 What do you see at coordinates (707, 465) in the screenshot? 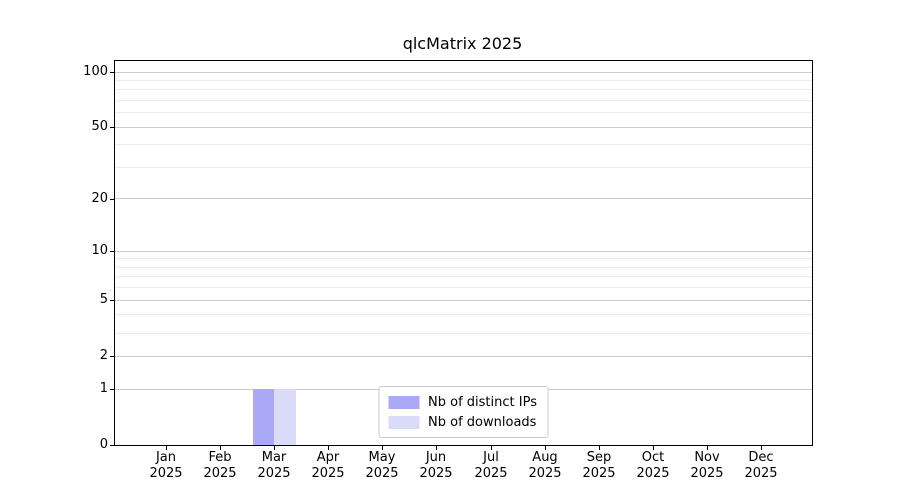
I see `x-tick-label: Nov 2025` at bounding box center [707, 465].